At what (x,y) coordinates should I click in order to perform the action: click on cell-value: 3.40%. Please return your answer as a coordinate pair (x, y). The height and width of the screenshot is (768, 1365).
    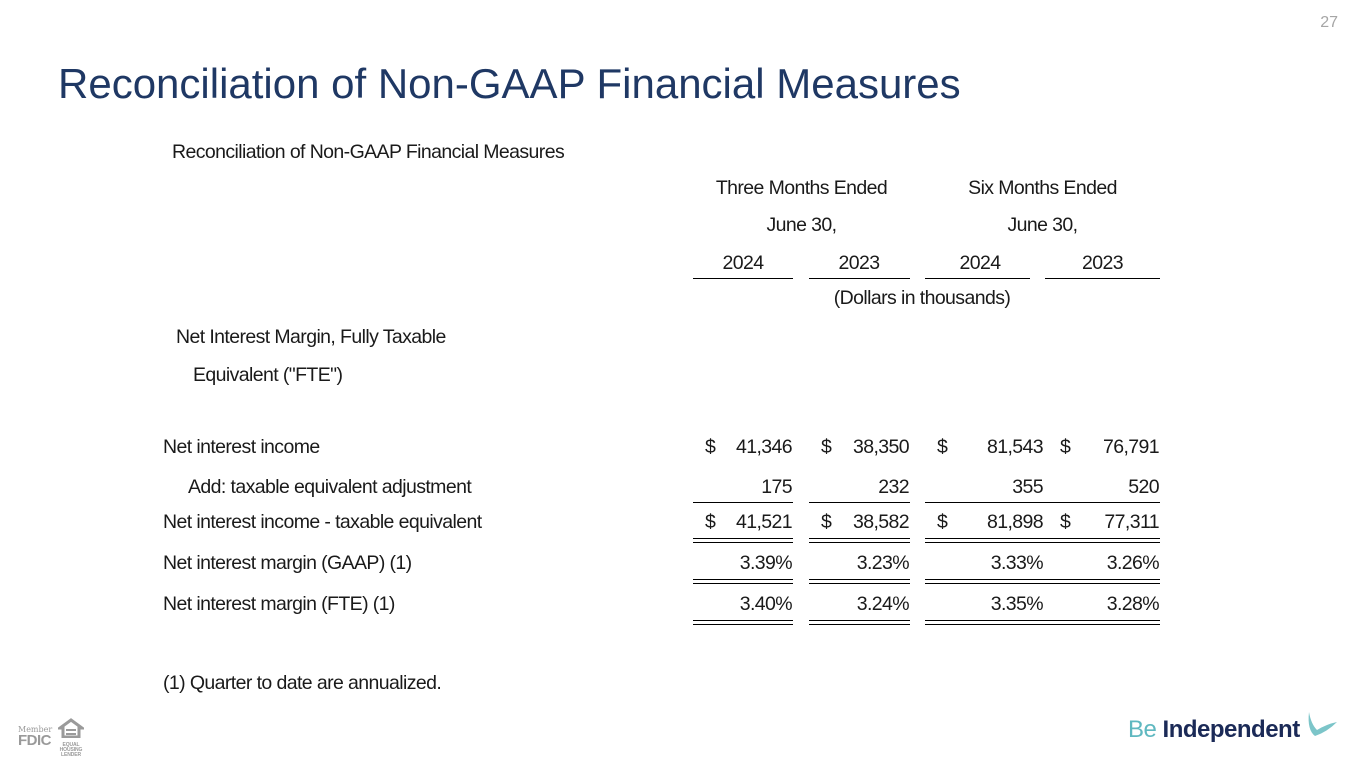
    Looking at the image, I should click on (766, 604).